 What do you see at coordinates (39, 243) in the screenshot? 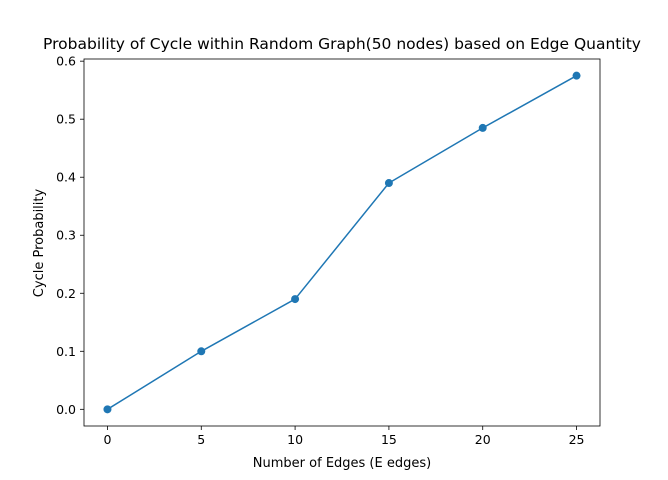
I see `y-axis-label: Cycle Probability` at bounding box center [39, 243].